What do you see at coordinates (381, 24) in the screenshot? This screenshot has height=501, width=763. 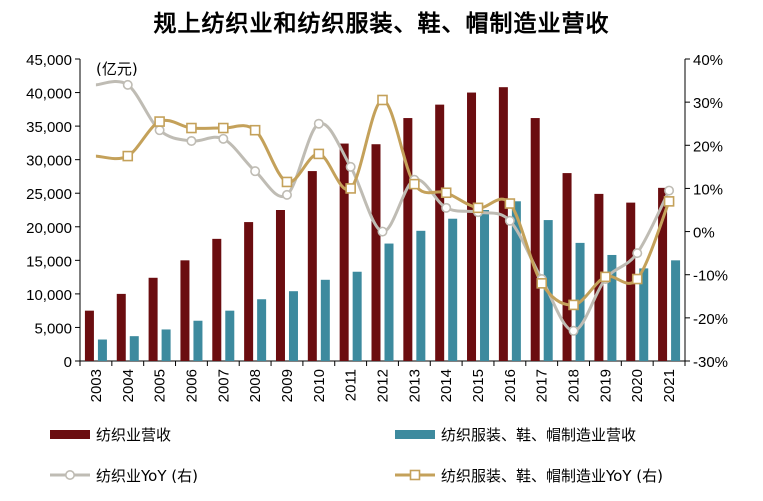 I see `chart-title: 规上纺织业和纺织服装、鞋、帽制造业营收` at bounding box center [381, 24].